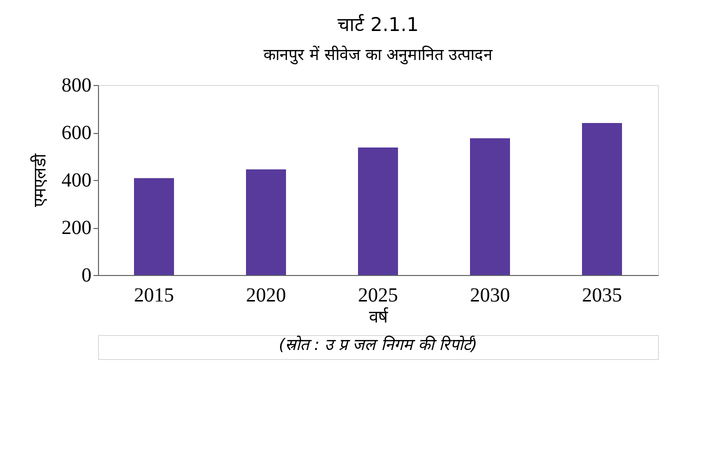 The image size is (701, 467). I want to click on y-tick-label: 800, so click(77, 85).